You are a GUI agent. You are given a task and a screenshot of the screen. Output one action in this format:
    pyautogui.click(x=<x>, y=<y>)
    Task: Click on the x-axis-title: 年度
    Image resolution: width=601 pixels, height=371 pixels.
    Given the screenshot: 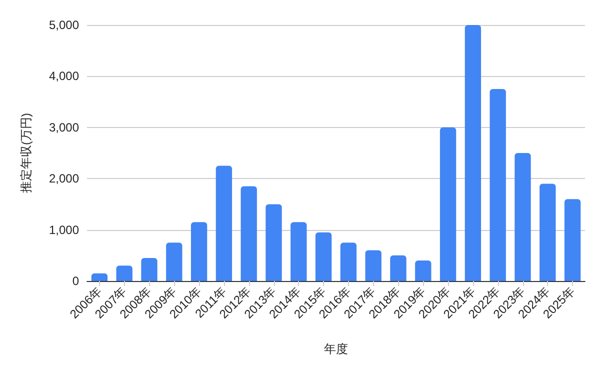 What is the action you would take?
    pyautogui.click(x=336, y=349)
    